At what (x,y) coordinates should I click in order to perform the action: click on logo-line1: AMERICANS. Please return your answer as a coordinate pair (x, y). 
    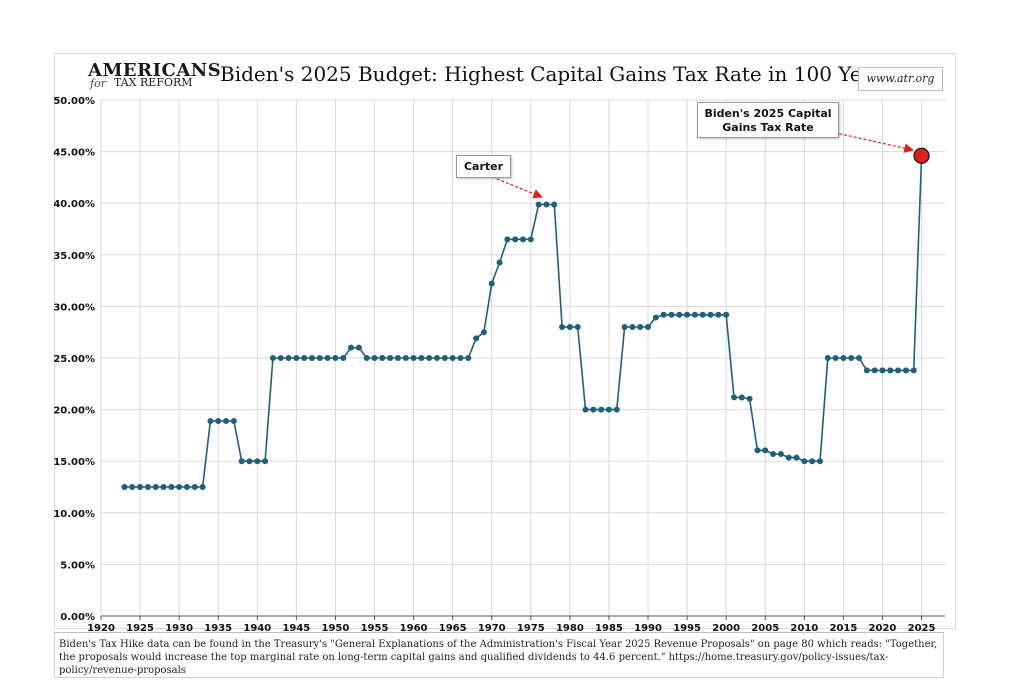
    Looking at the image, I should click on (155, 70).